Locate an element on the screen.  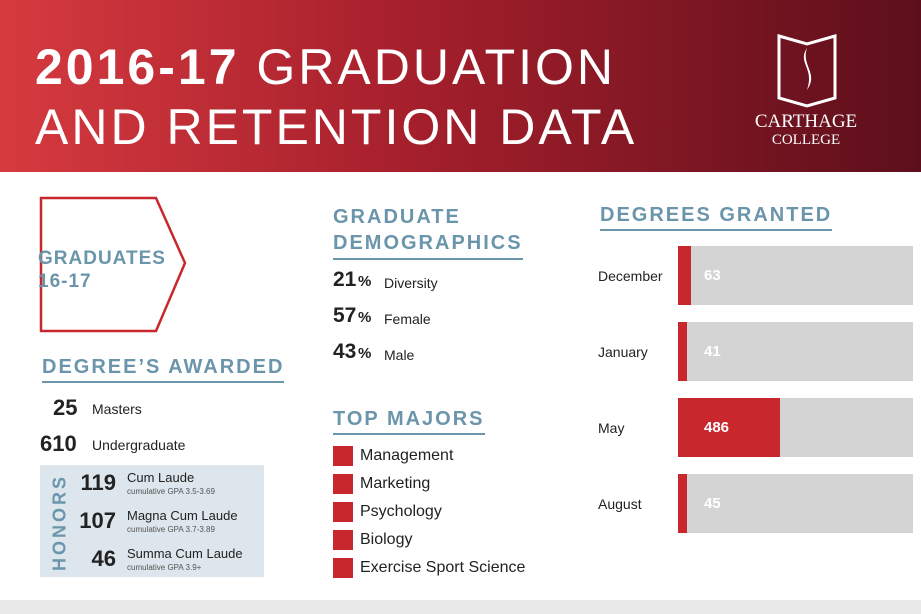
logo-text: CARTHAGE COLLEGE is located at coordinates (806, 130).